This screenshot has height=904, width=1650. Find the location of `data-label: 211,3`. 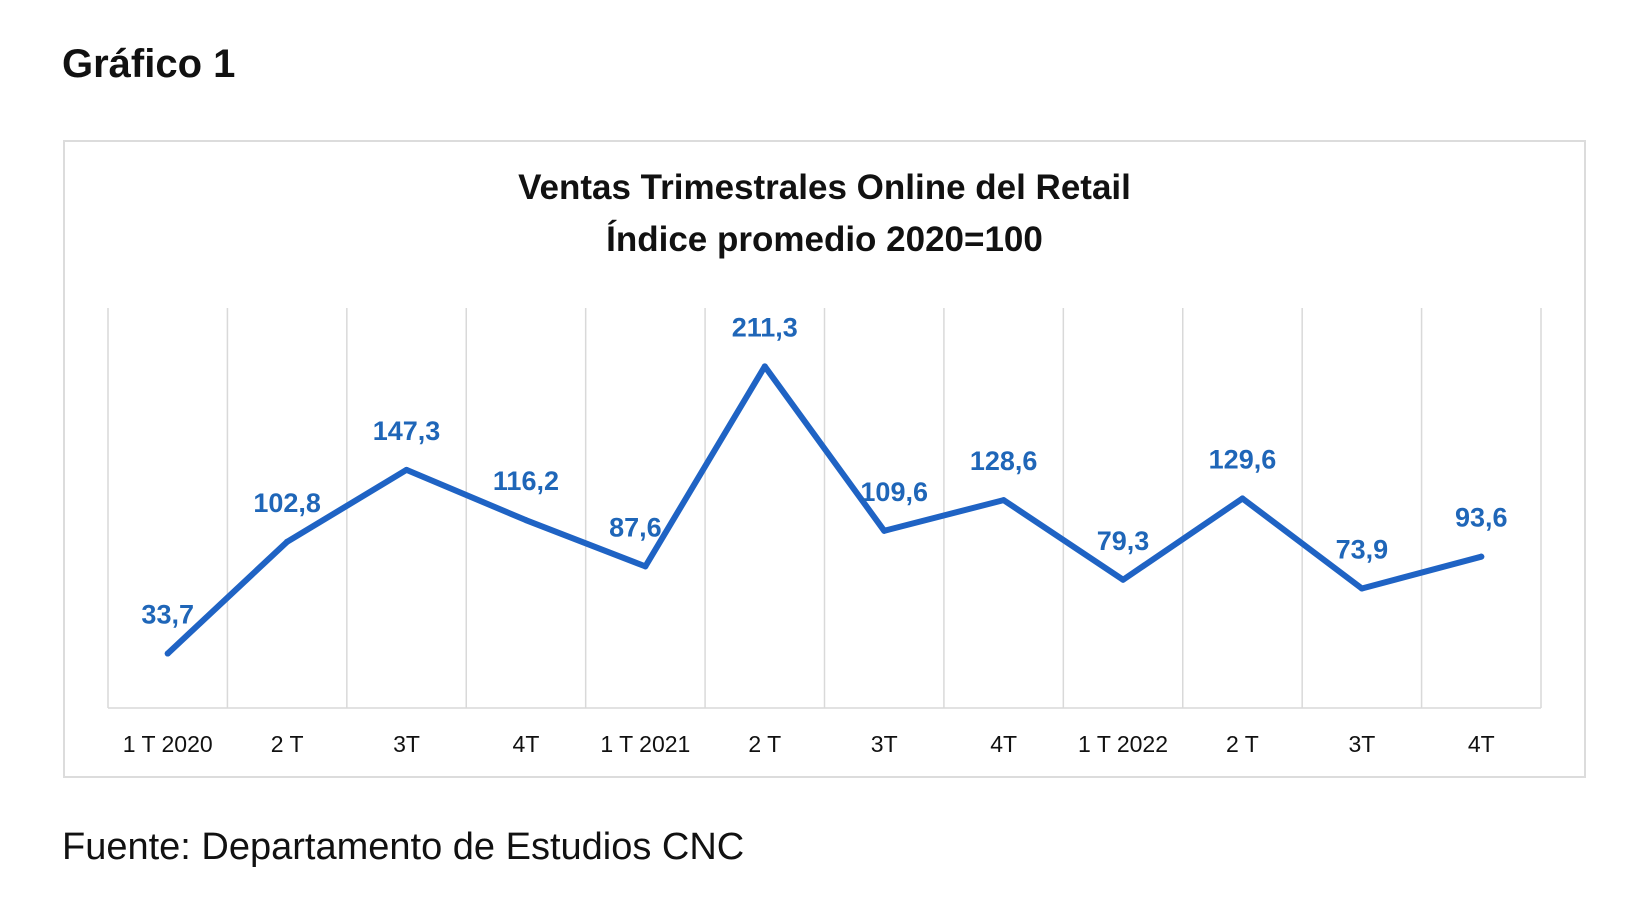

data-label: 211,3 is located at coordinates (765, 327).